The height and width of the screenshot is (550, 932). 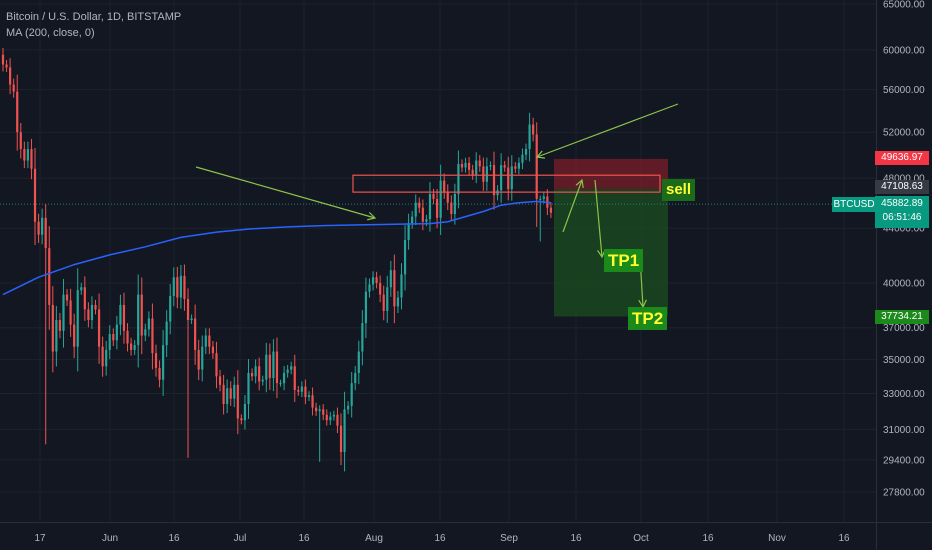 What do you see at coordinates (902, 187) in the screenshot?
I see `entry-price-tag: 47108.63` at bounding box center [902, 187].